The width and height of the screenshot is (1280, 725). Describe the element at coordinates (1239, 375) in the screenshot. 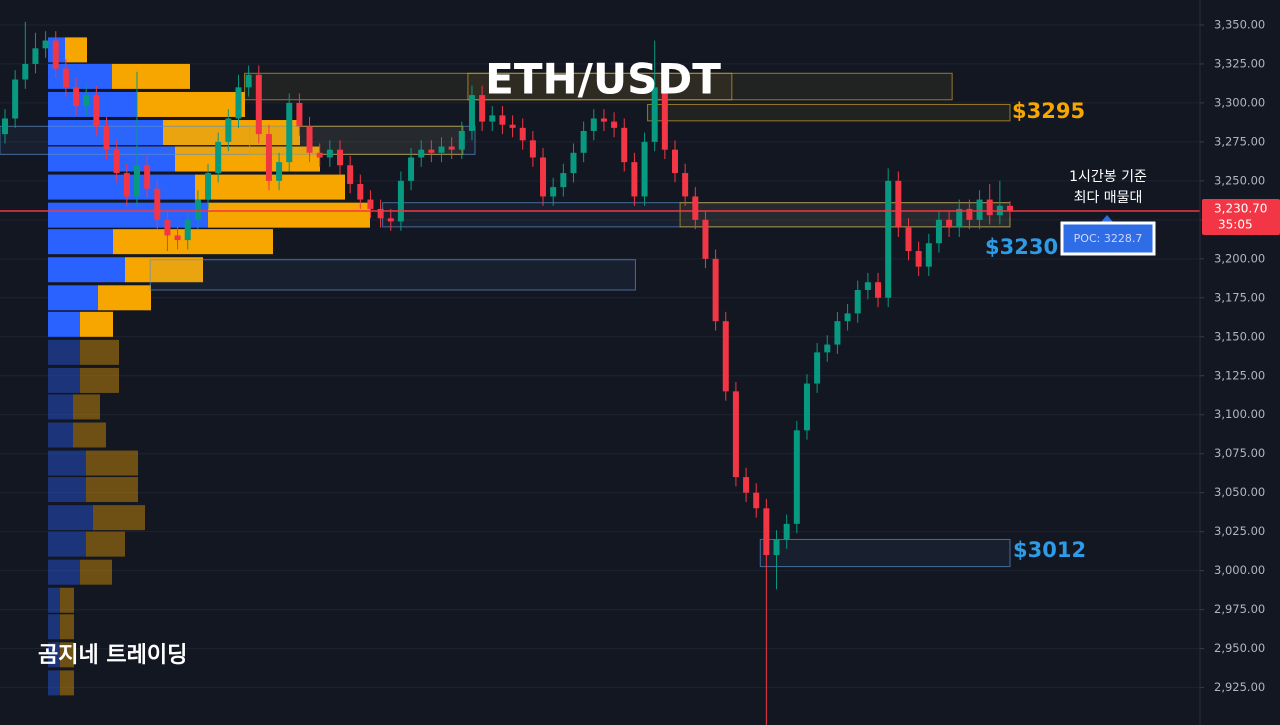

I see `y-tick-label: 3,125.00` at that location.